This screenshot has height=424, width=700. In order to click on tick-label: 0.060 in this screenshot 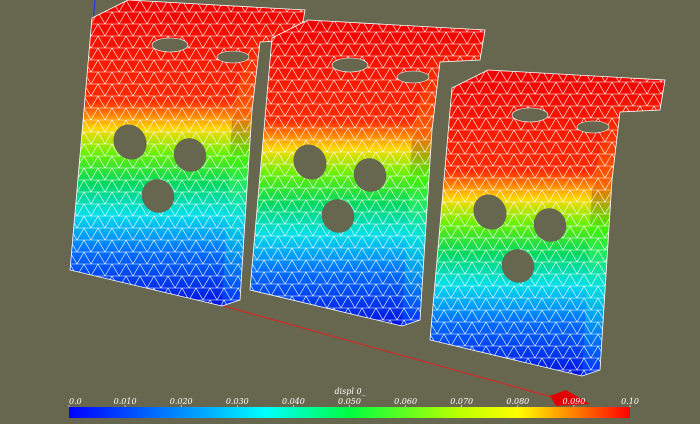, I will do `click(405, 401)`.